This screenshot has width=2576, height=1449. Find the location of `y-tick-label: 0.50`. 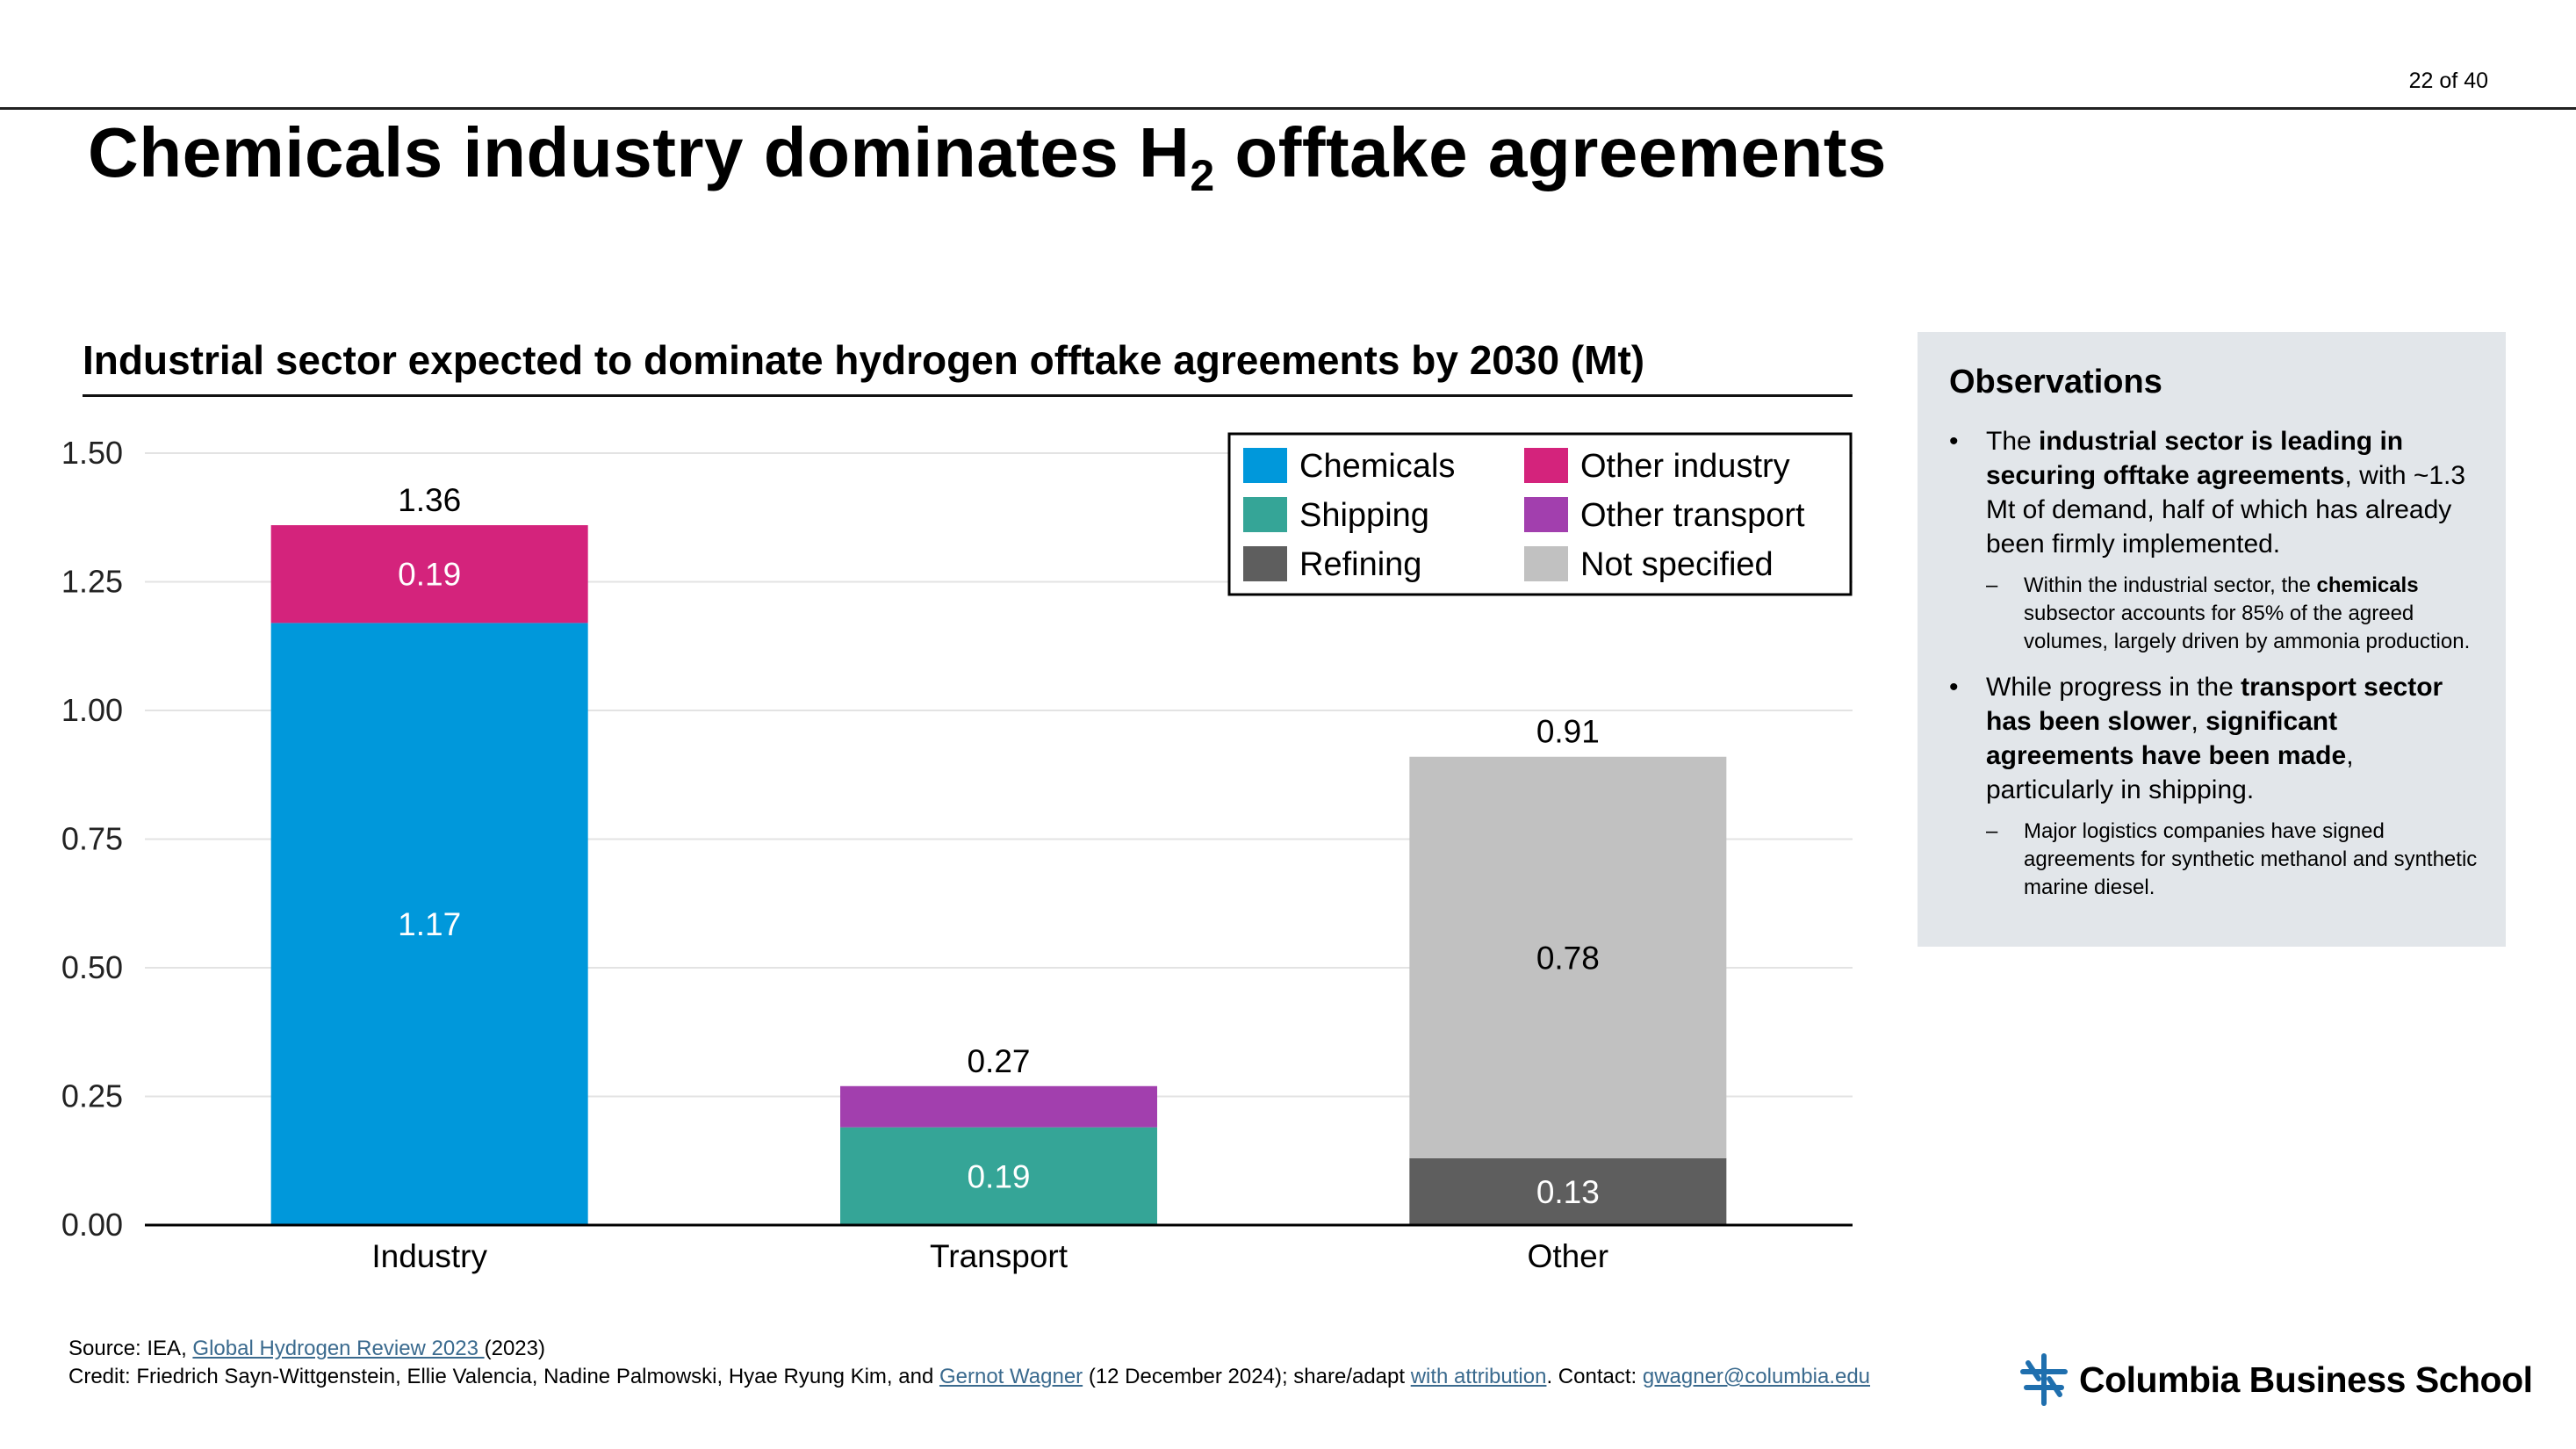

y-tick-label: 0.50 is located at coordinates (92, 967).